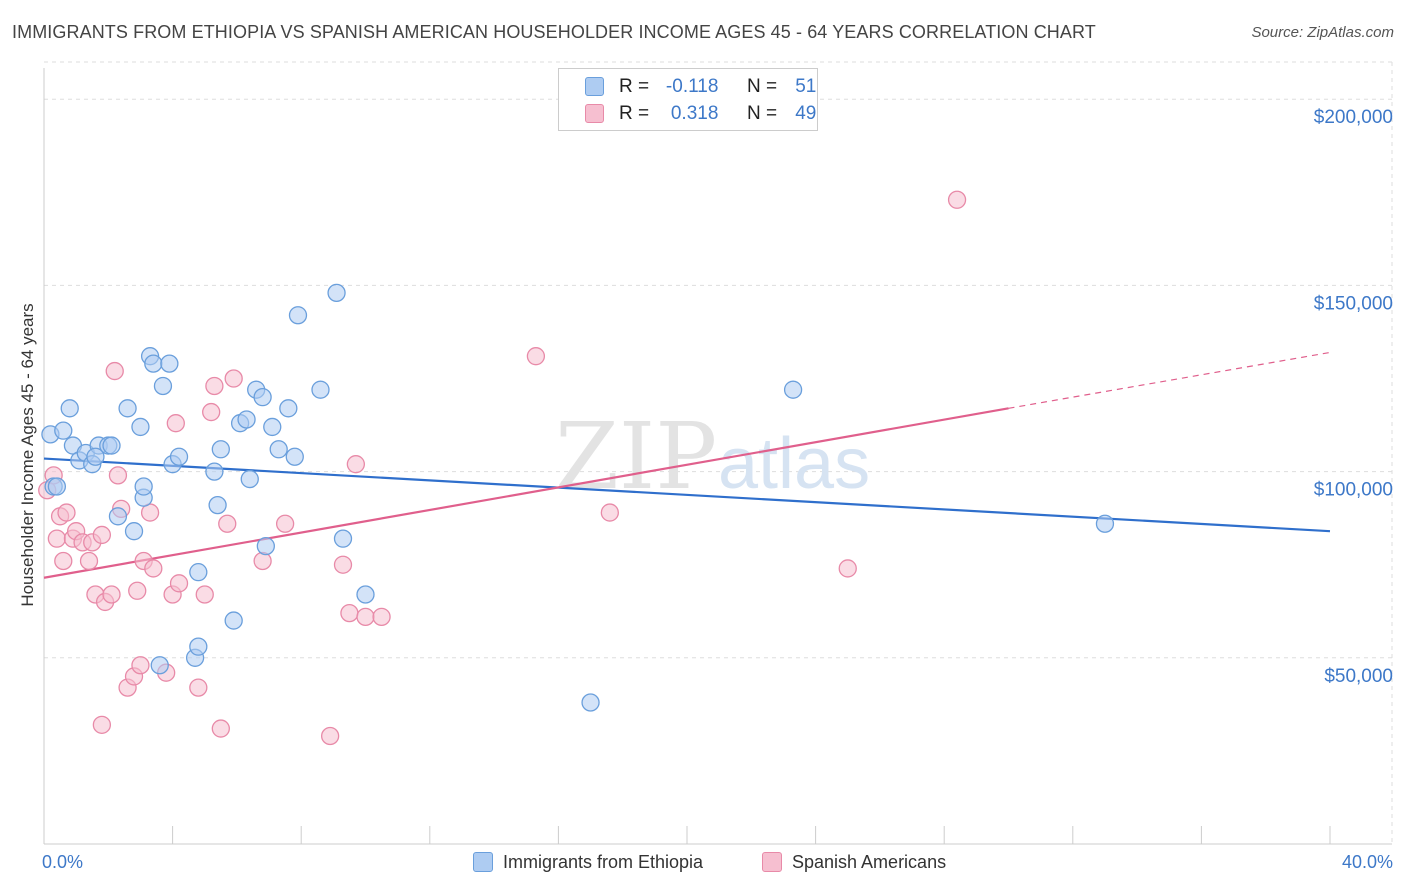  I want to click on y-axis-label: Householder Income Ages 45 - 64 years, so click(27, 455).